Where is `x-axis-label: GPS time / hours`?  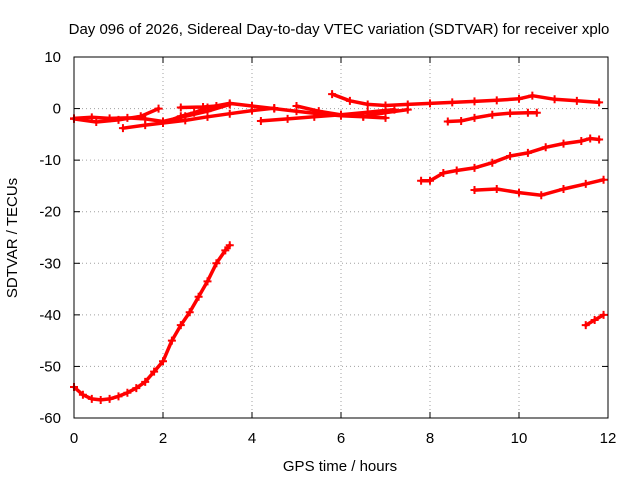
x-axis-label: GPS time / hours is located at coordinates (340, 466).